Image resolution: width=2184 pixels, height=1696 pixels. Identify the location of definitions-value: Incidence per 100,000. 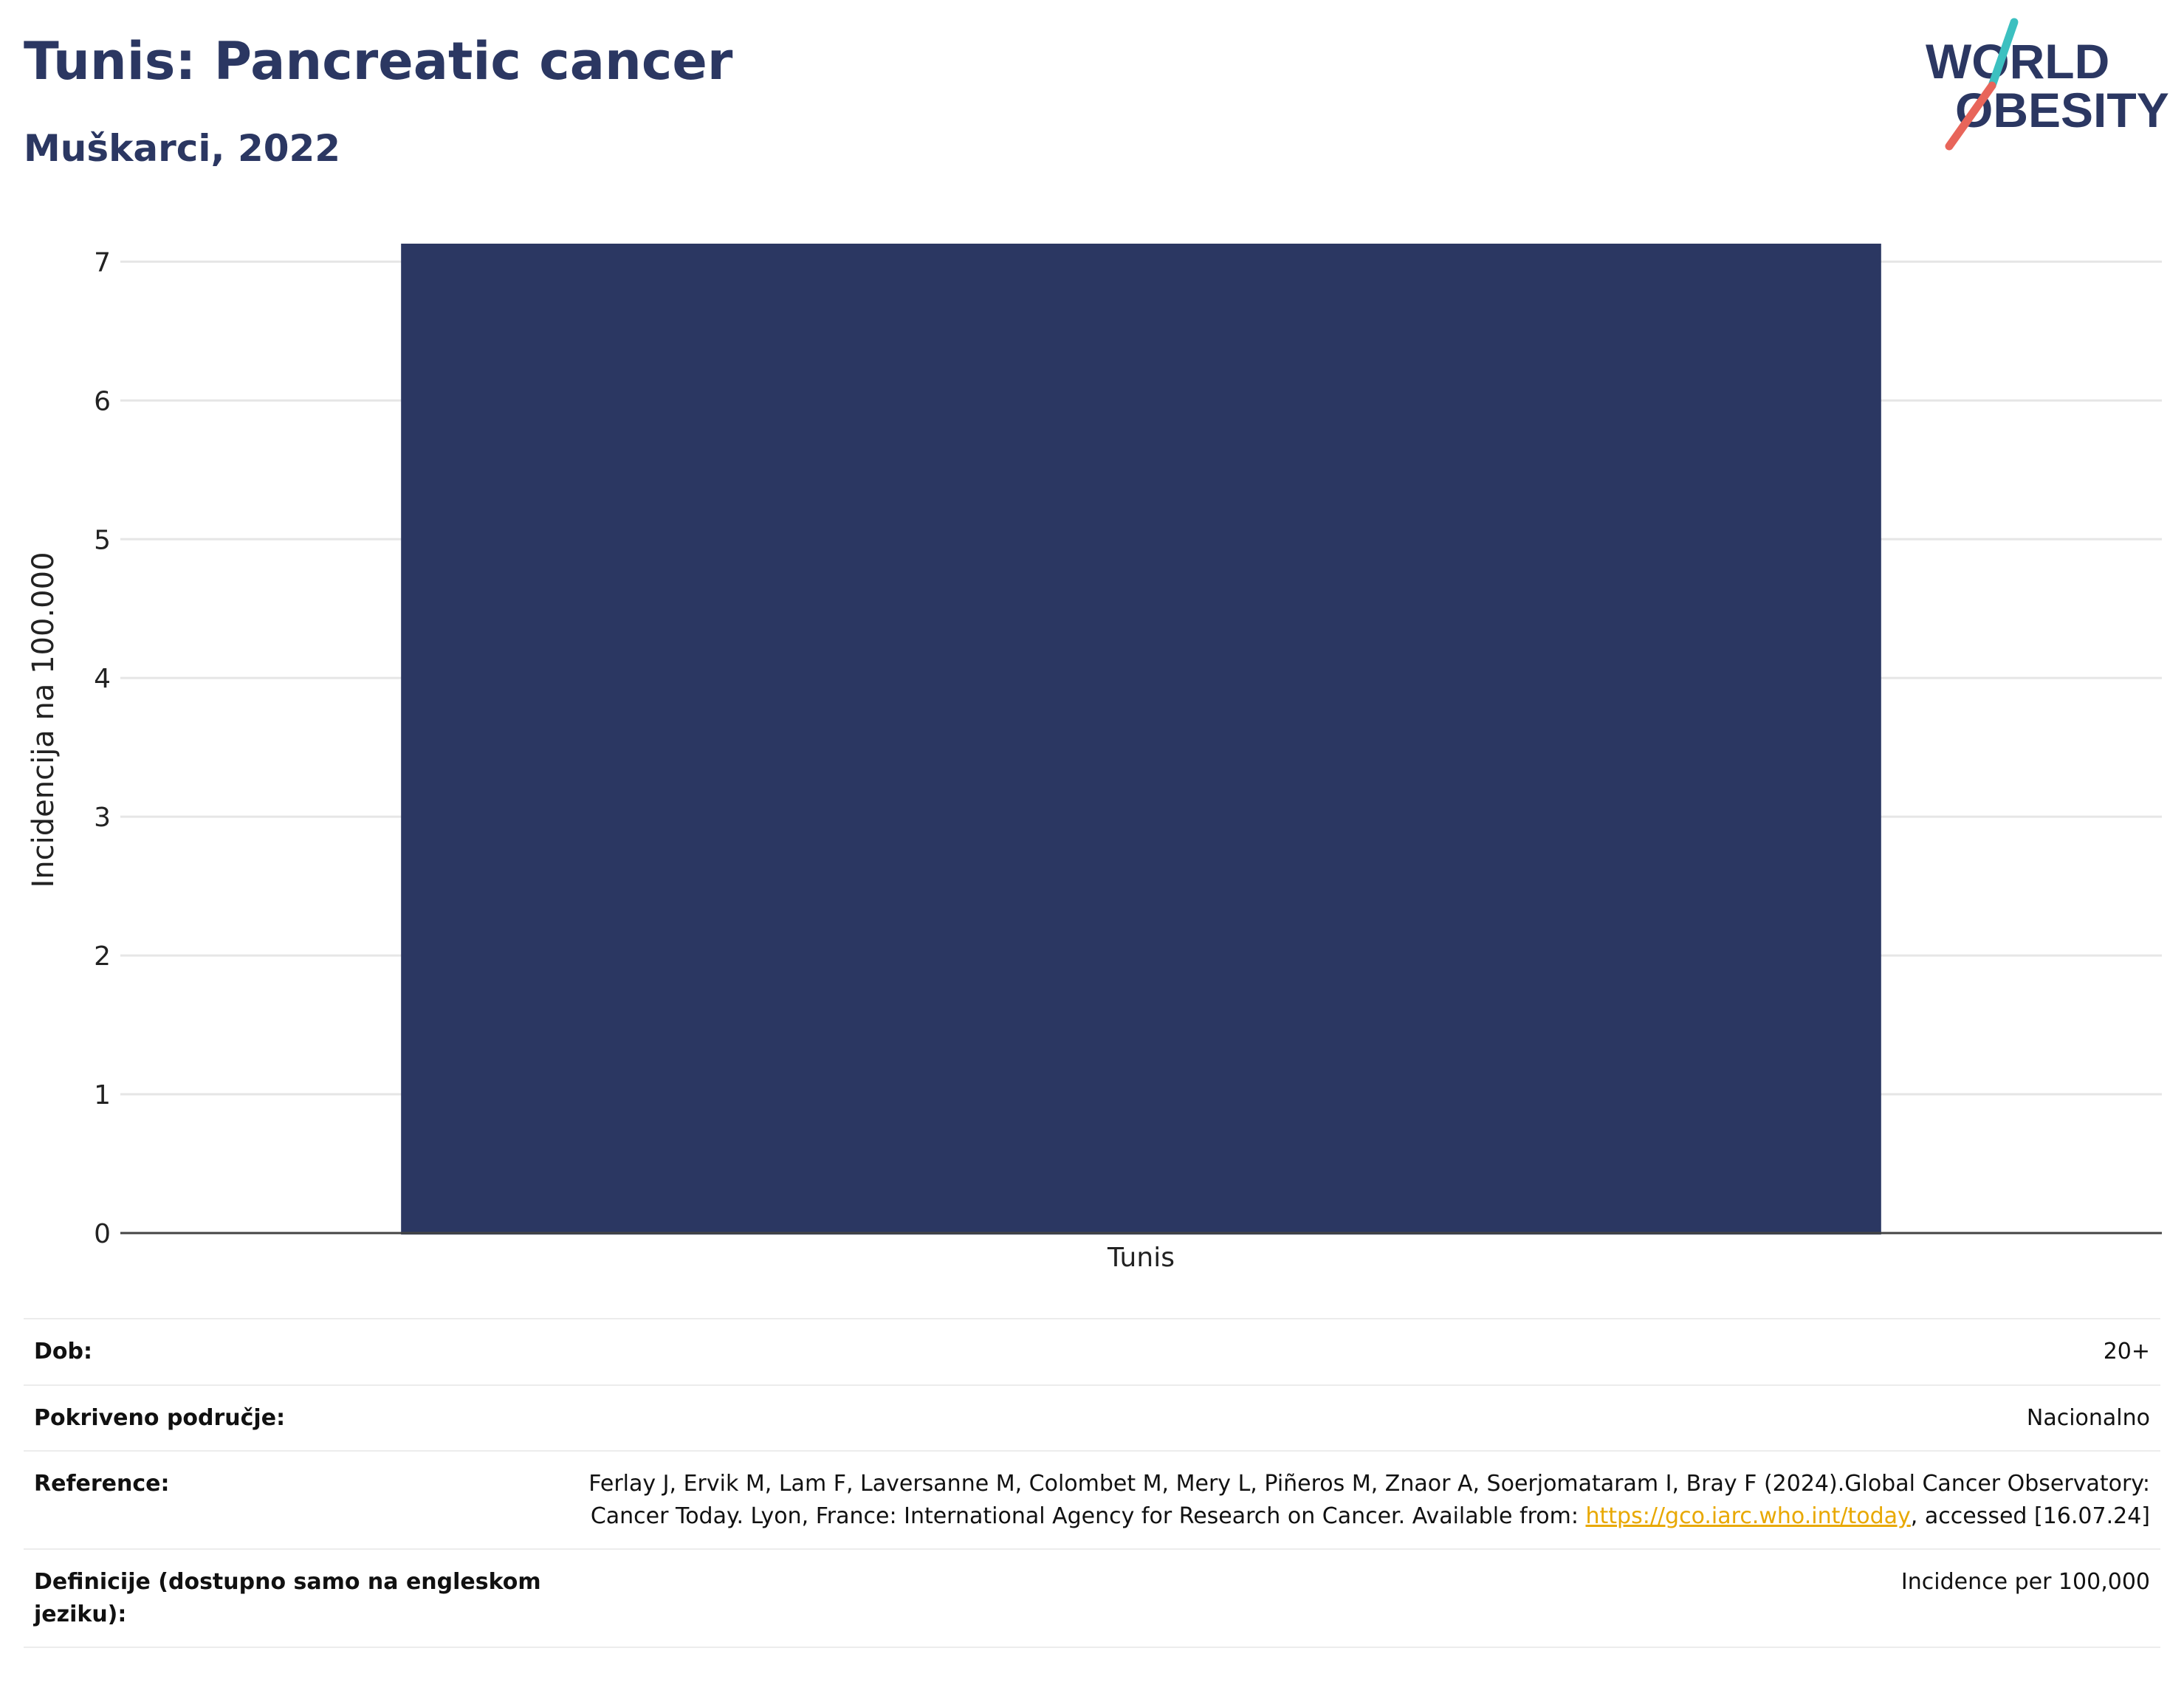
(2025, 1582).